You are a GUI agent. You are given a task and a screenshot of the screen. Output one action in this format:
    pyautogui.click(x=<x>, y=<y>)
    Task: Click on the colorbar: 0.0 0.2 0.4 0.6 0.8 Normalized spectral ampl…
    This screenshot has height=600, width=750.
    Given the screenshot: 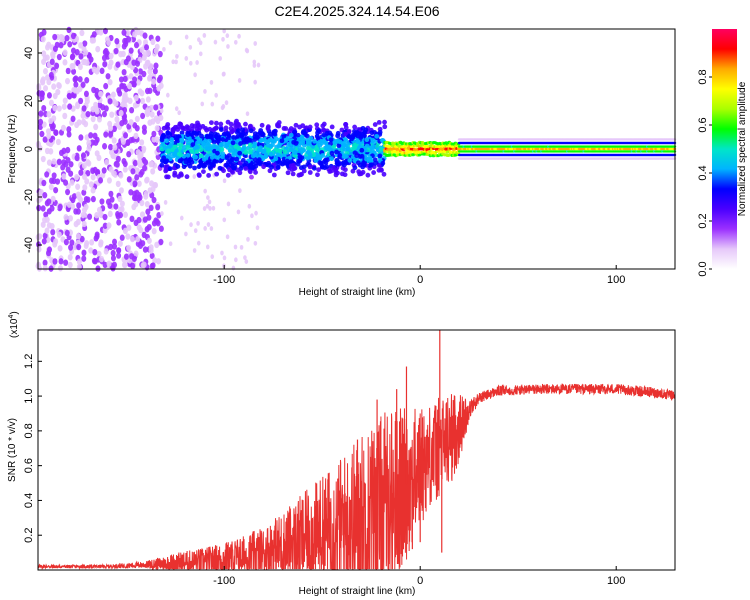 What is the action you would take?
    pyautogui.click(x=722, y=153)
    